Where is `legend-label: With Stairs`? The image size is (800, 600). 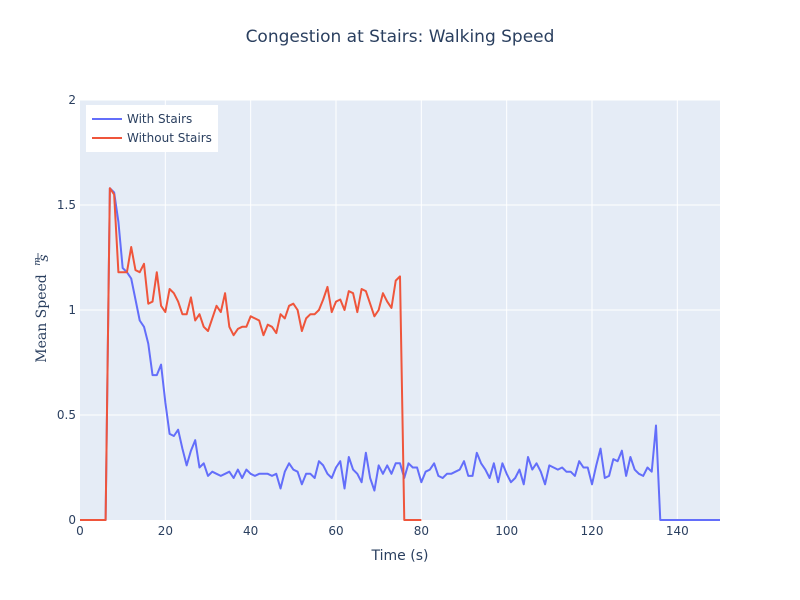
legend-label: With Stairs is located at coordinates (159, 119).